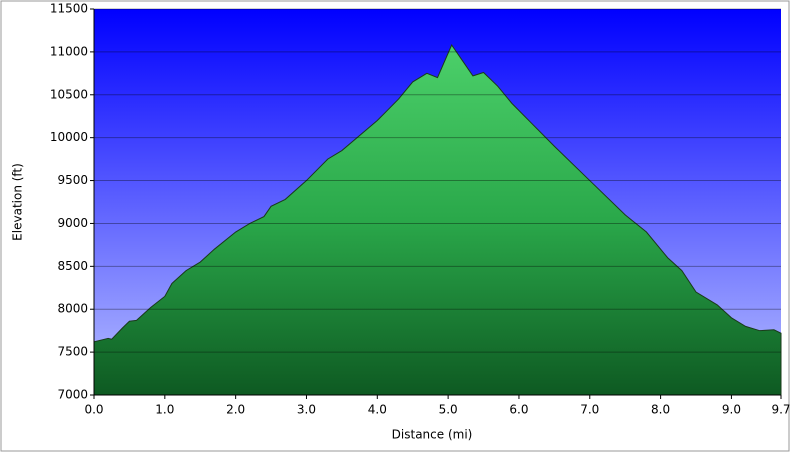  What do you see at coordinates (164, 410) in the screenshot?
I see `x-tick-label: 1.0` at bounding box center [164, 410].